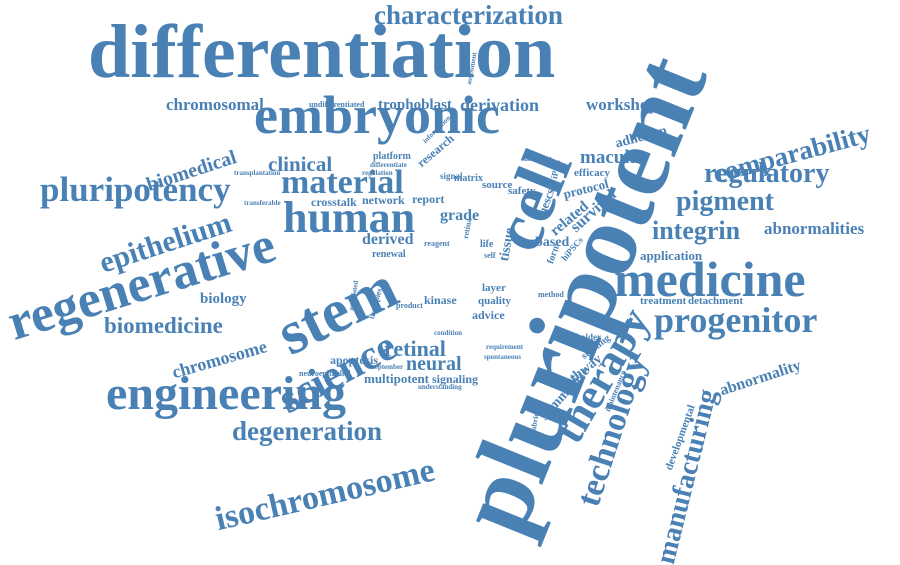 Image resolution: width=900 pixels, height=565 pixels. Describe the element at coordinates (451, 176) in the screenshot. I see `word-signal: signal` at that location.